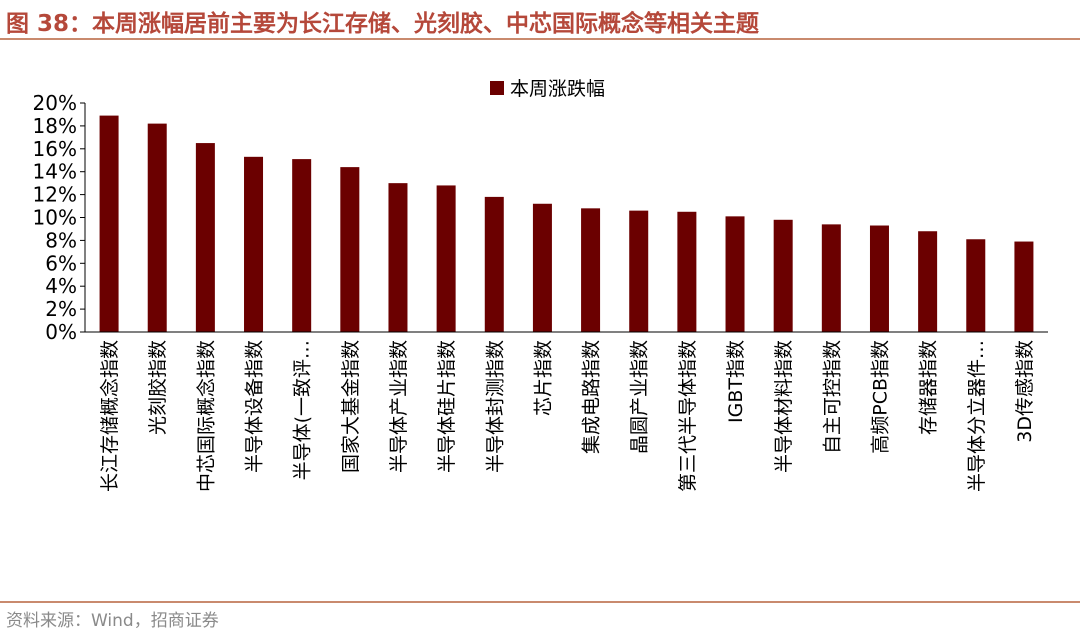 Image resolution: width=1080 pixels, height=631 pixels. What do you see at coordinates (55, 126) in the screenshot?
I see `y-tick-label: 18%` at bounding box center [55, 126].